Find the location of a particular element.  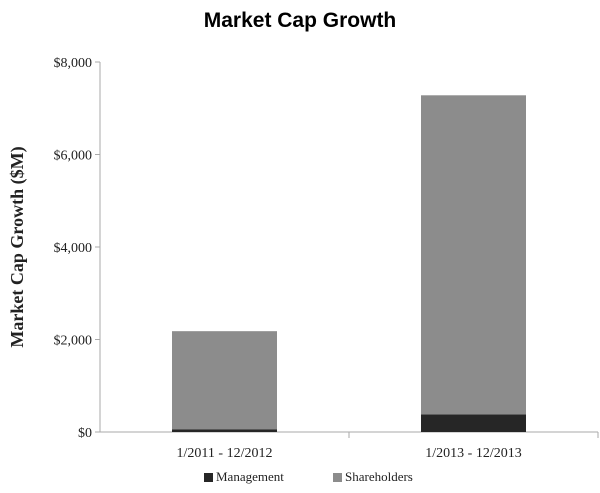

y-ticks: $0 $2,000 $4,000 $6,000 $8,000 is located at coordinates (77, 248).